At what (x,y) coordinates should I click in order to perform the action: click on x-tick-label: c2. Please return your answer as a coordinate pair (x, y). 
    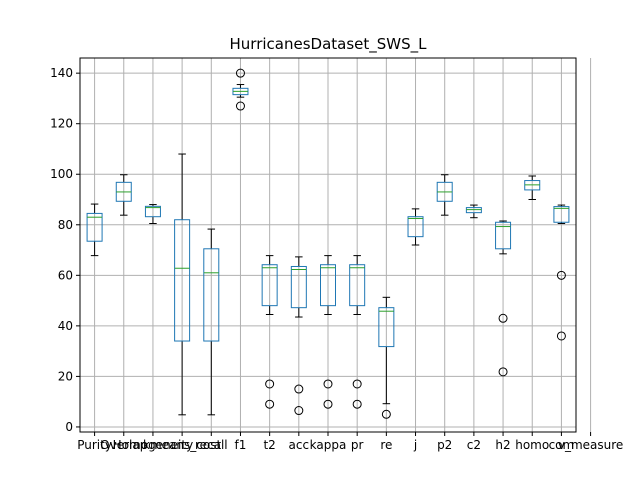
    Looking at the image, I should click on (474, 445).